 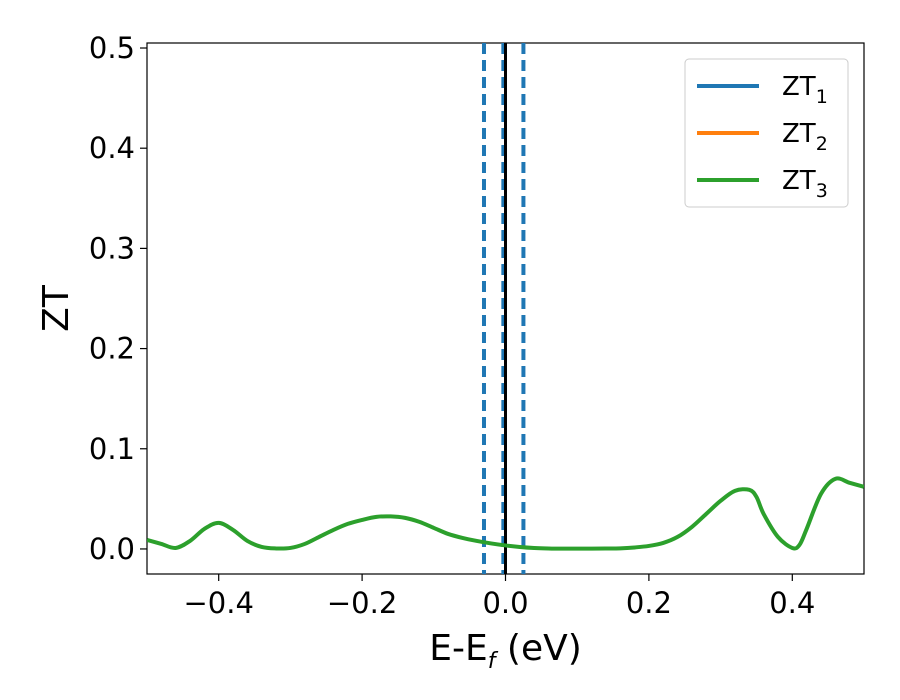 What do you see at coordinates (218, 603) in the screenshot?
I see `x-tick-label: −0.4` at bounding box center [218, 603].